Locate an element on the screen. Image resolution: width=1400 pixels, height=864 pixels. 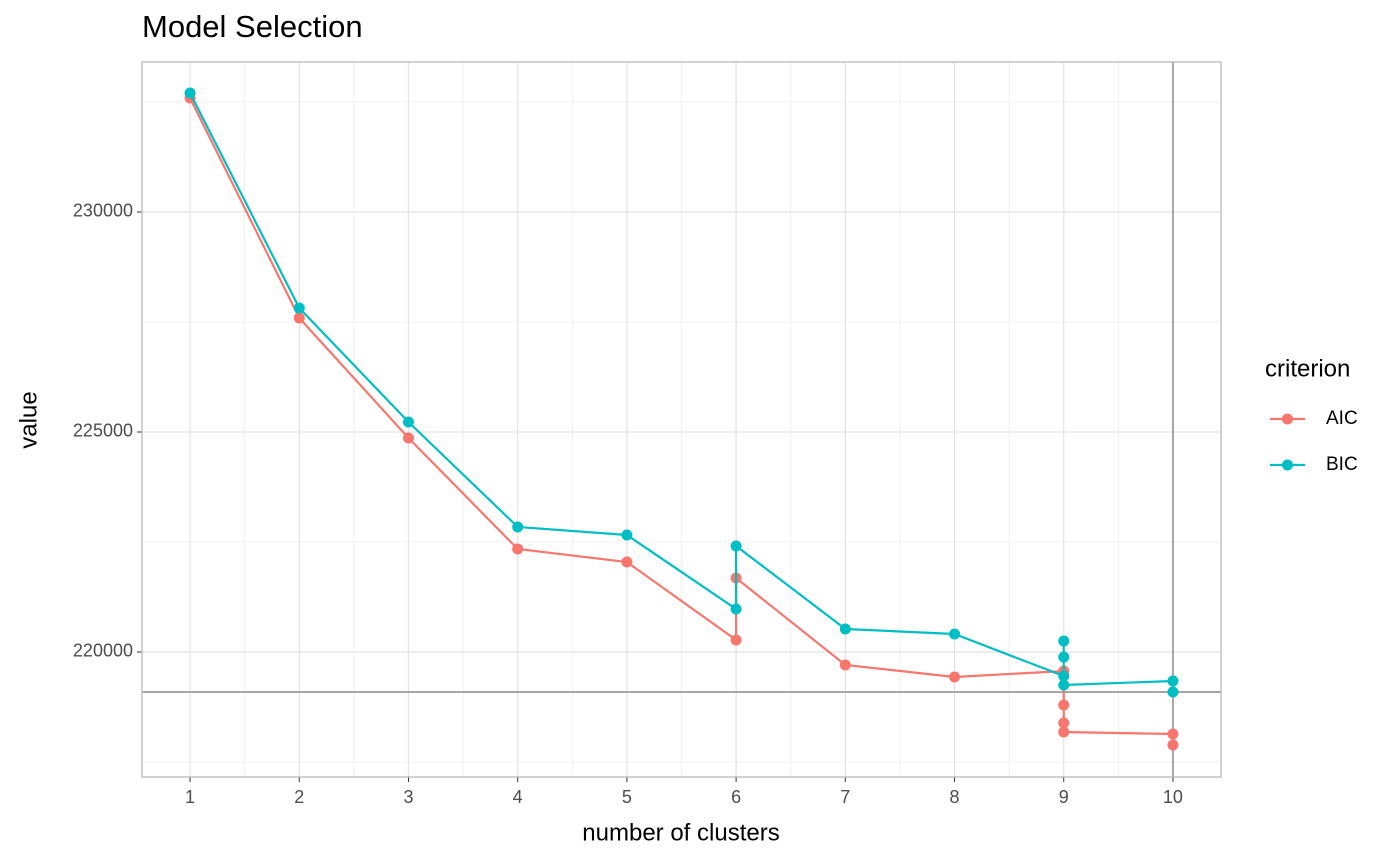
legend-label: AIC is located at coordinates (1342, 418).